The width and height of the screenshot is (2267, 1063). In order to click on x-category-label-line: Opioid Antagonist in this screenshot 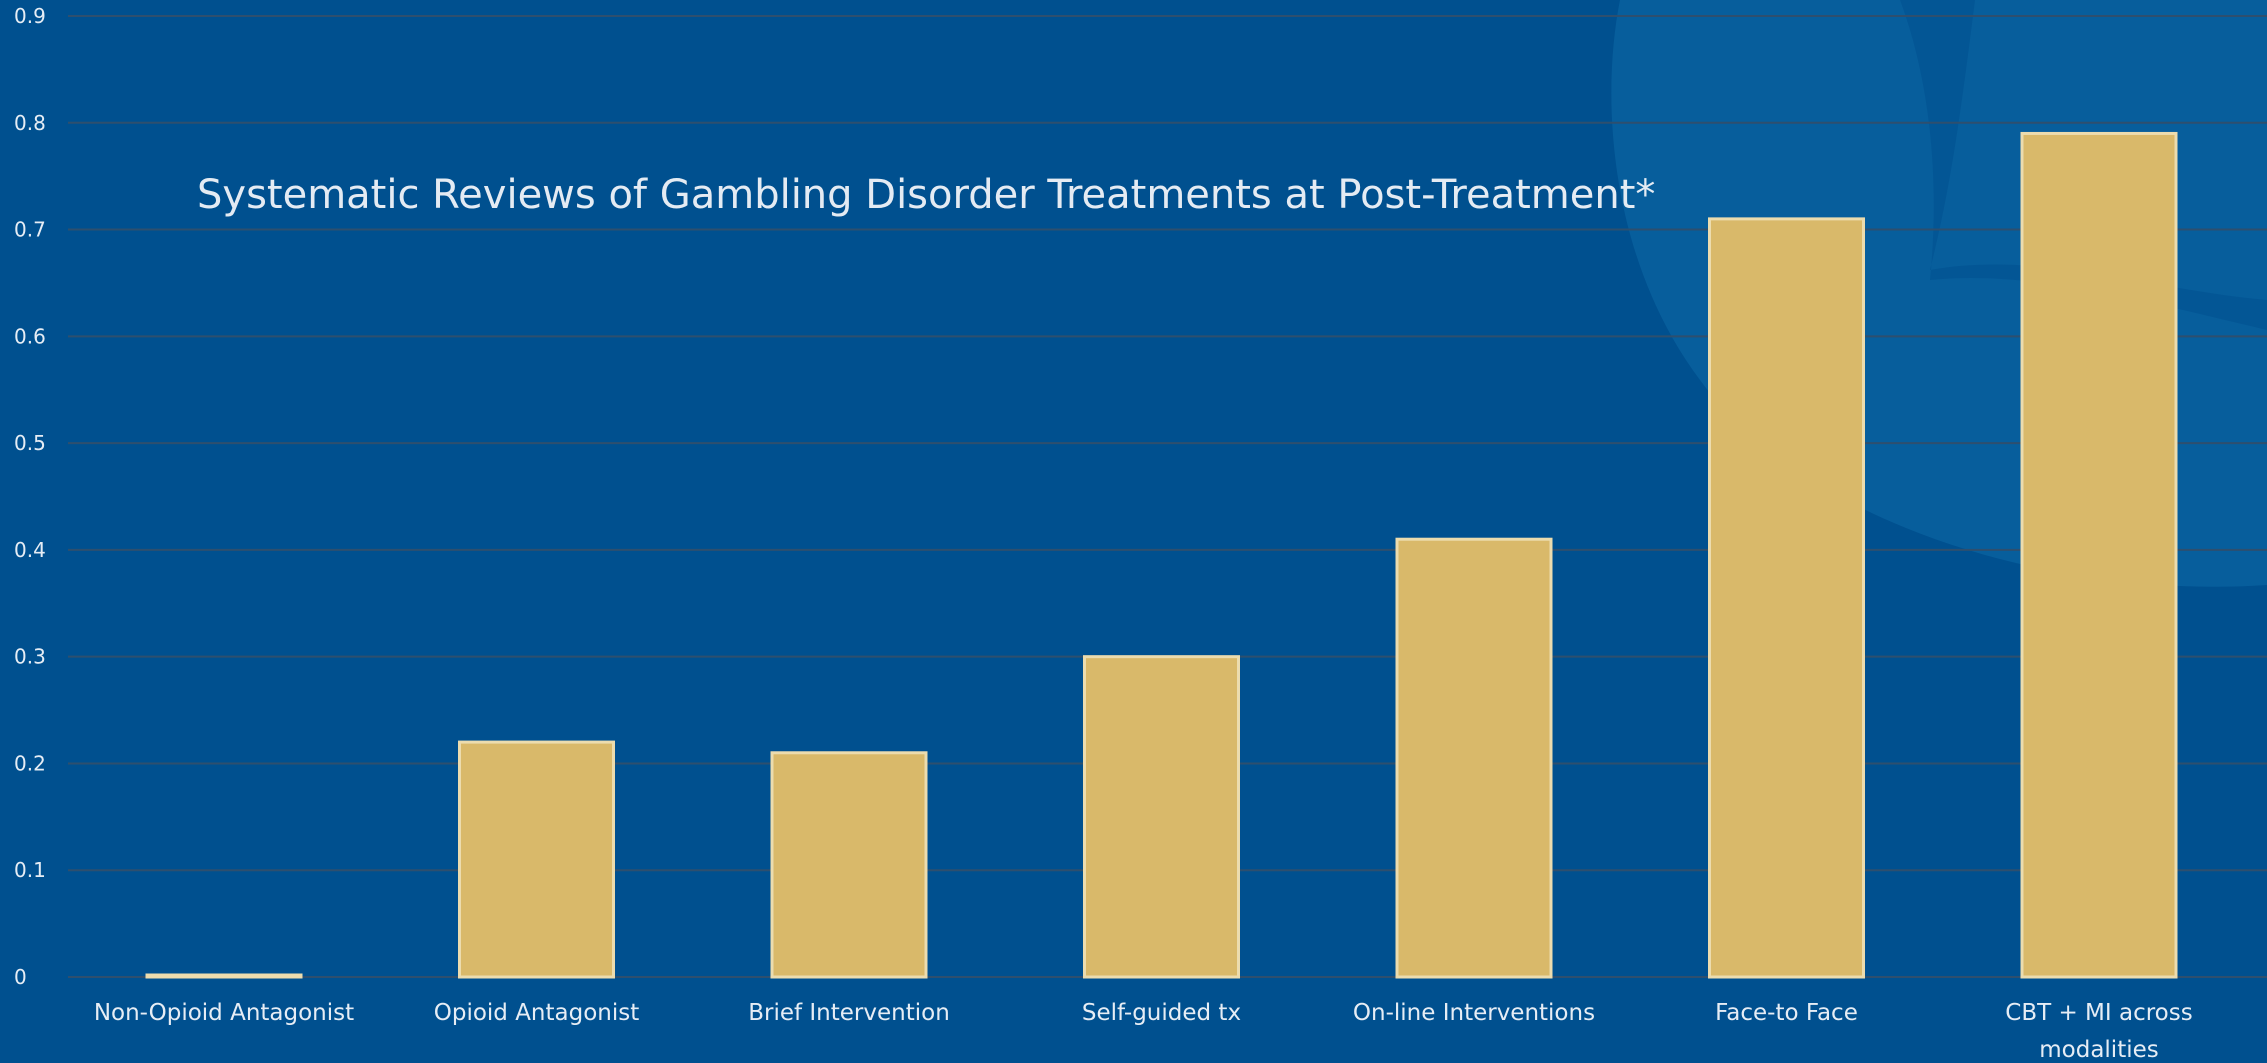, I will do `click(537, 1013)`.